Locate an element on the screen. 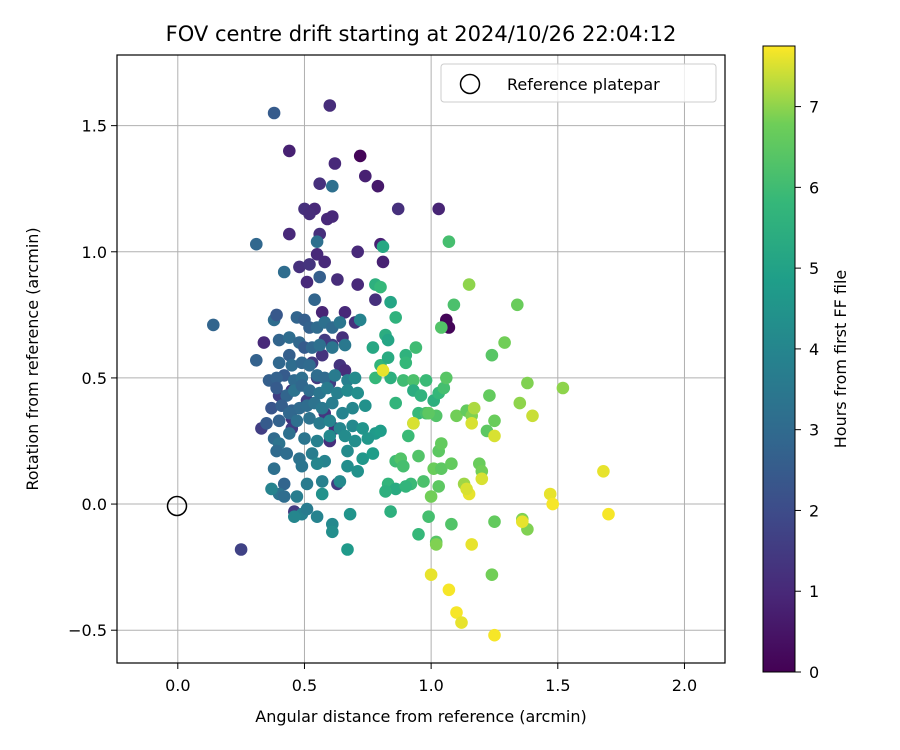  x-tick-label: 1.5 is located at coordinates (557, 685).